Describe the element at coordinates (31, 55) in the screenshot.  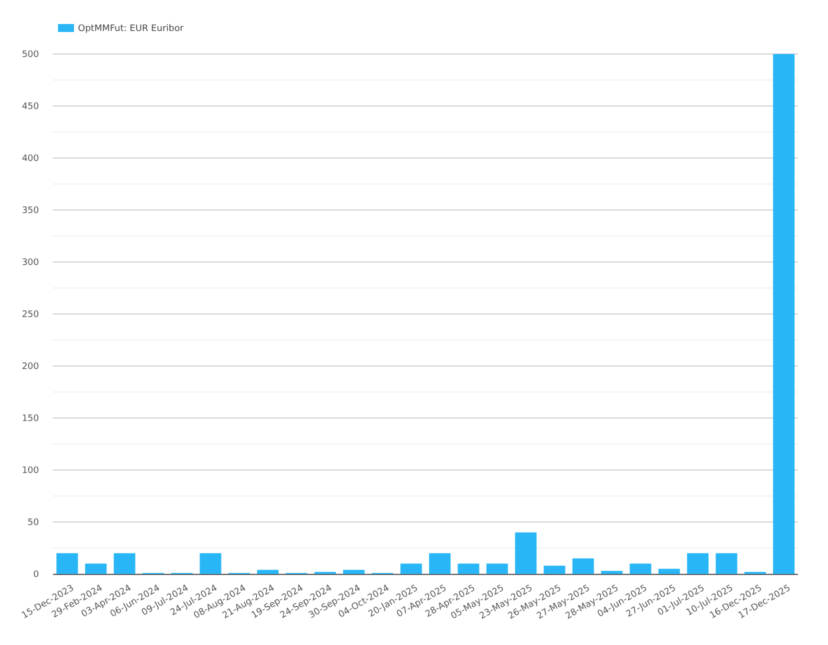
I see `y-tick-label: 500` at that location.